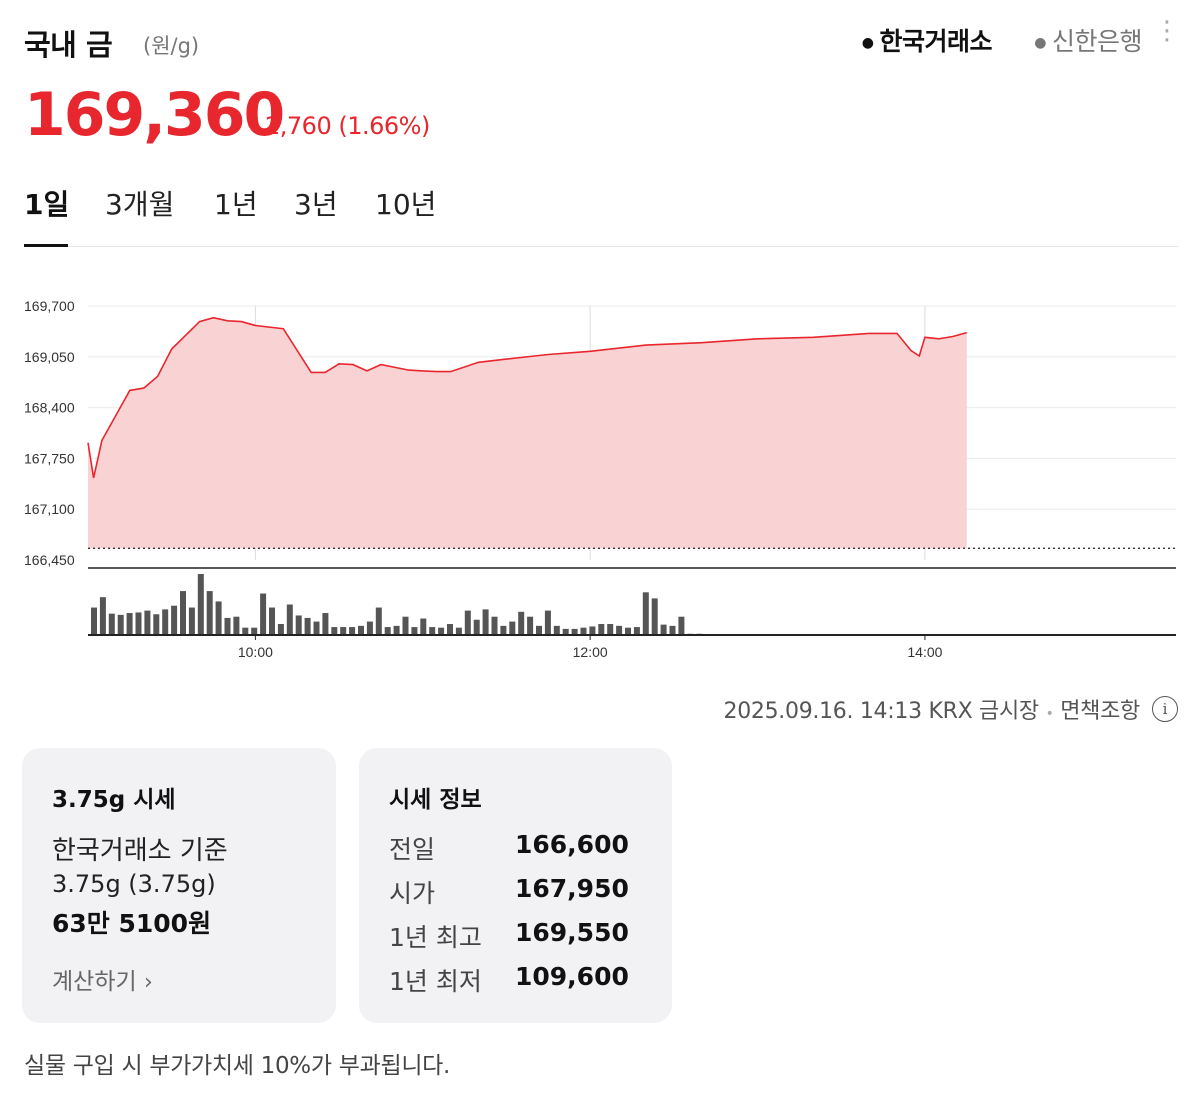 The image size is (1200, 1094). Describe the element at coordinates (253, 120) in the screenshot. I see `triangle-up-icon: ▲` at that location.